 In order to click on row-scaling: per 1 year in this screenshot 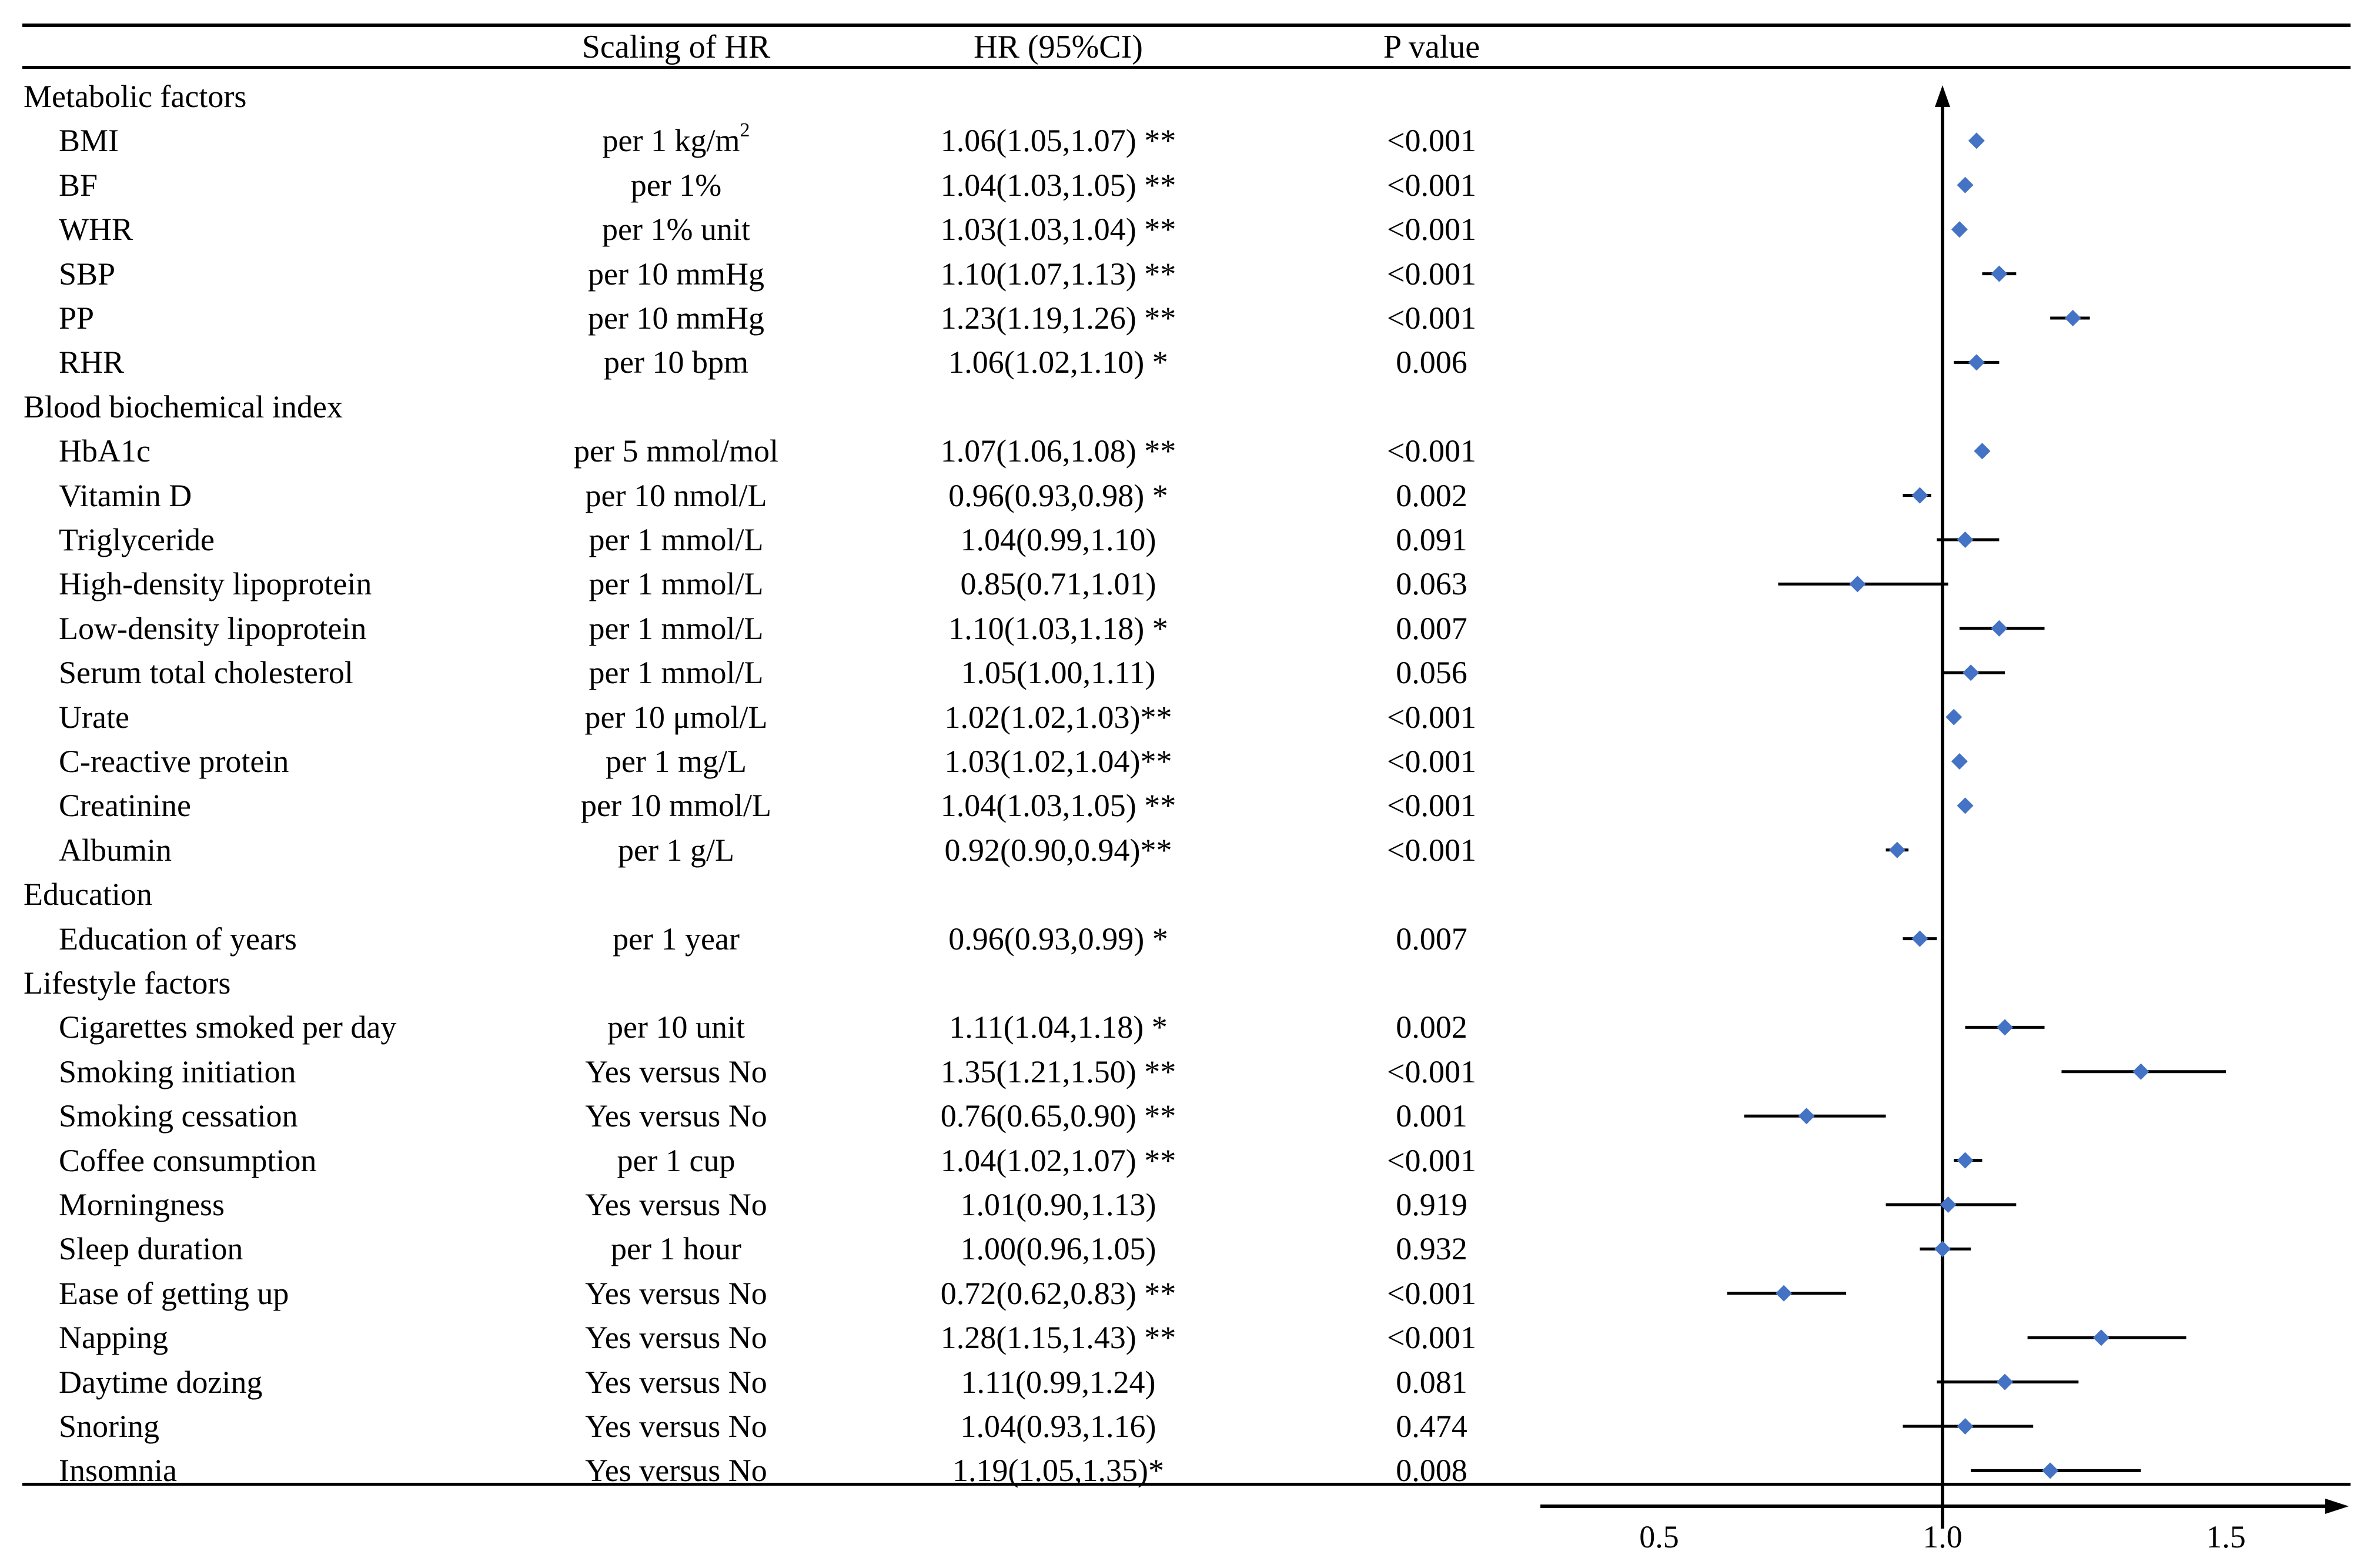, I will do `click(677, 939)`.